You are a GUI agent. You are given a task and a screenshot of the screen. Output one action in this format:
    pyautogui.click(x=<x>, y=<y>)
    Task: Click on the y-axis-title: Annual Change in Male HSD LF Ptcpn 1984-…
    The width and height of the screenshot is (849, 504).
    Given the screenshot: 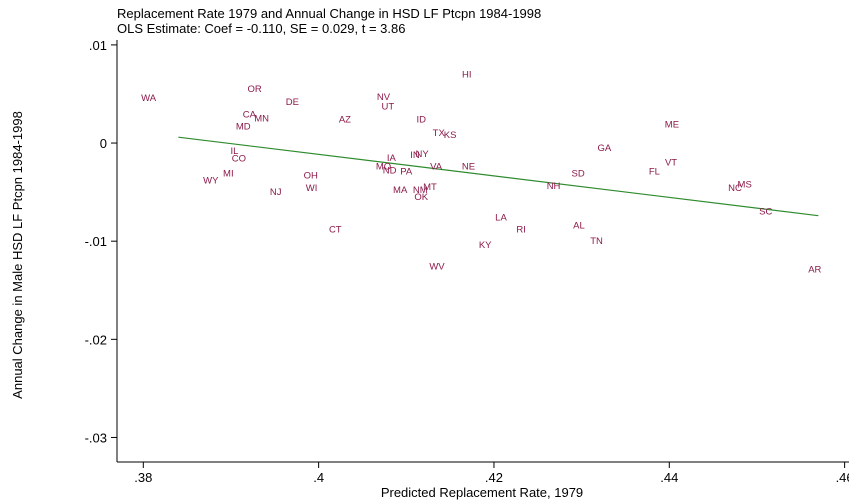 What is the action you would take?
    pyautogui.click(x=17, y=255)
    